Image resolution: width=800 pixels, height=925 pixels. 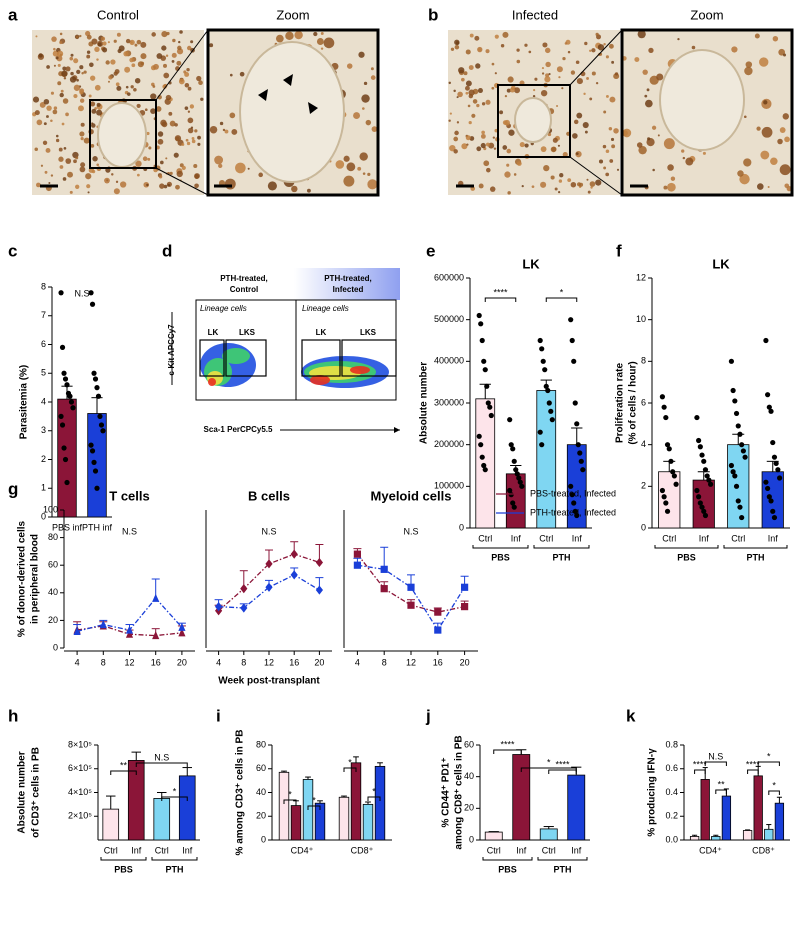 What do you see at coordinates (261, 816) in the screenshot?
I see `y-tick-label: 20` at bounding box center [261, 816].